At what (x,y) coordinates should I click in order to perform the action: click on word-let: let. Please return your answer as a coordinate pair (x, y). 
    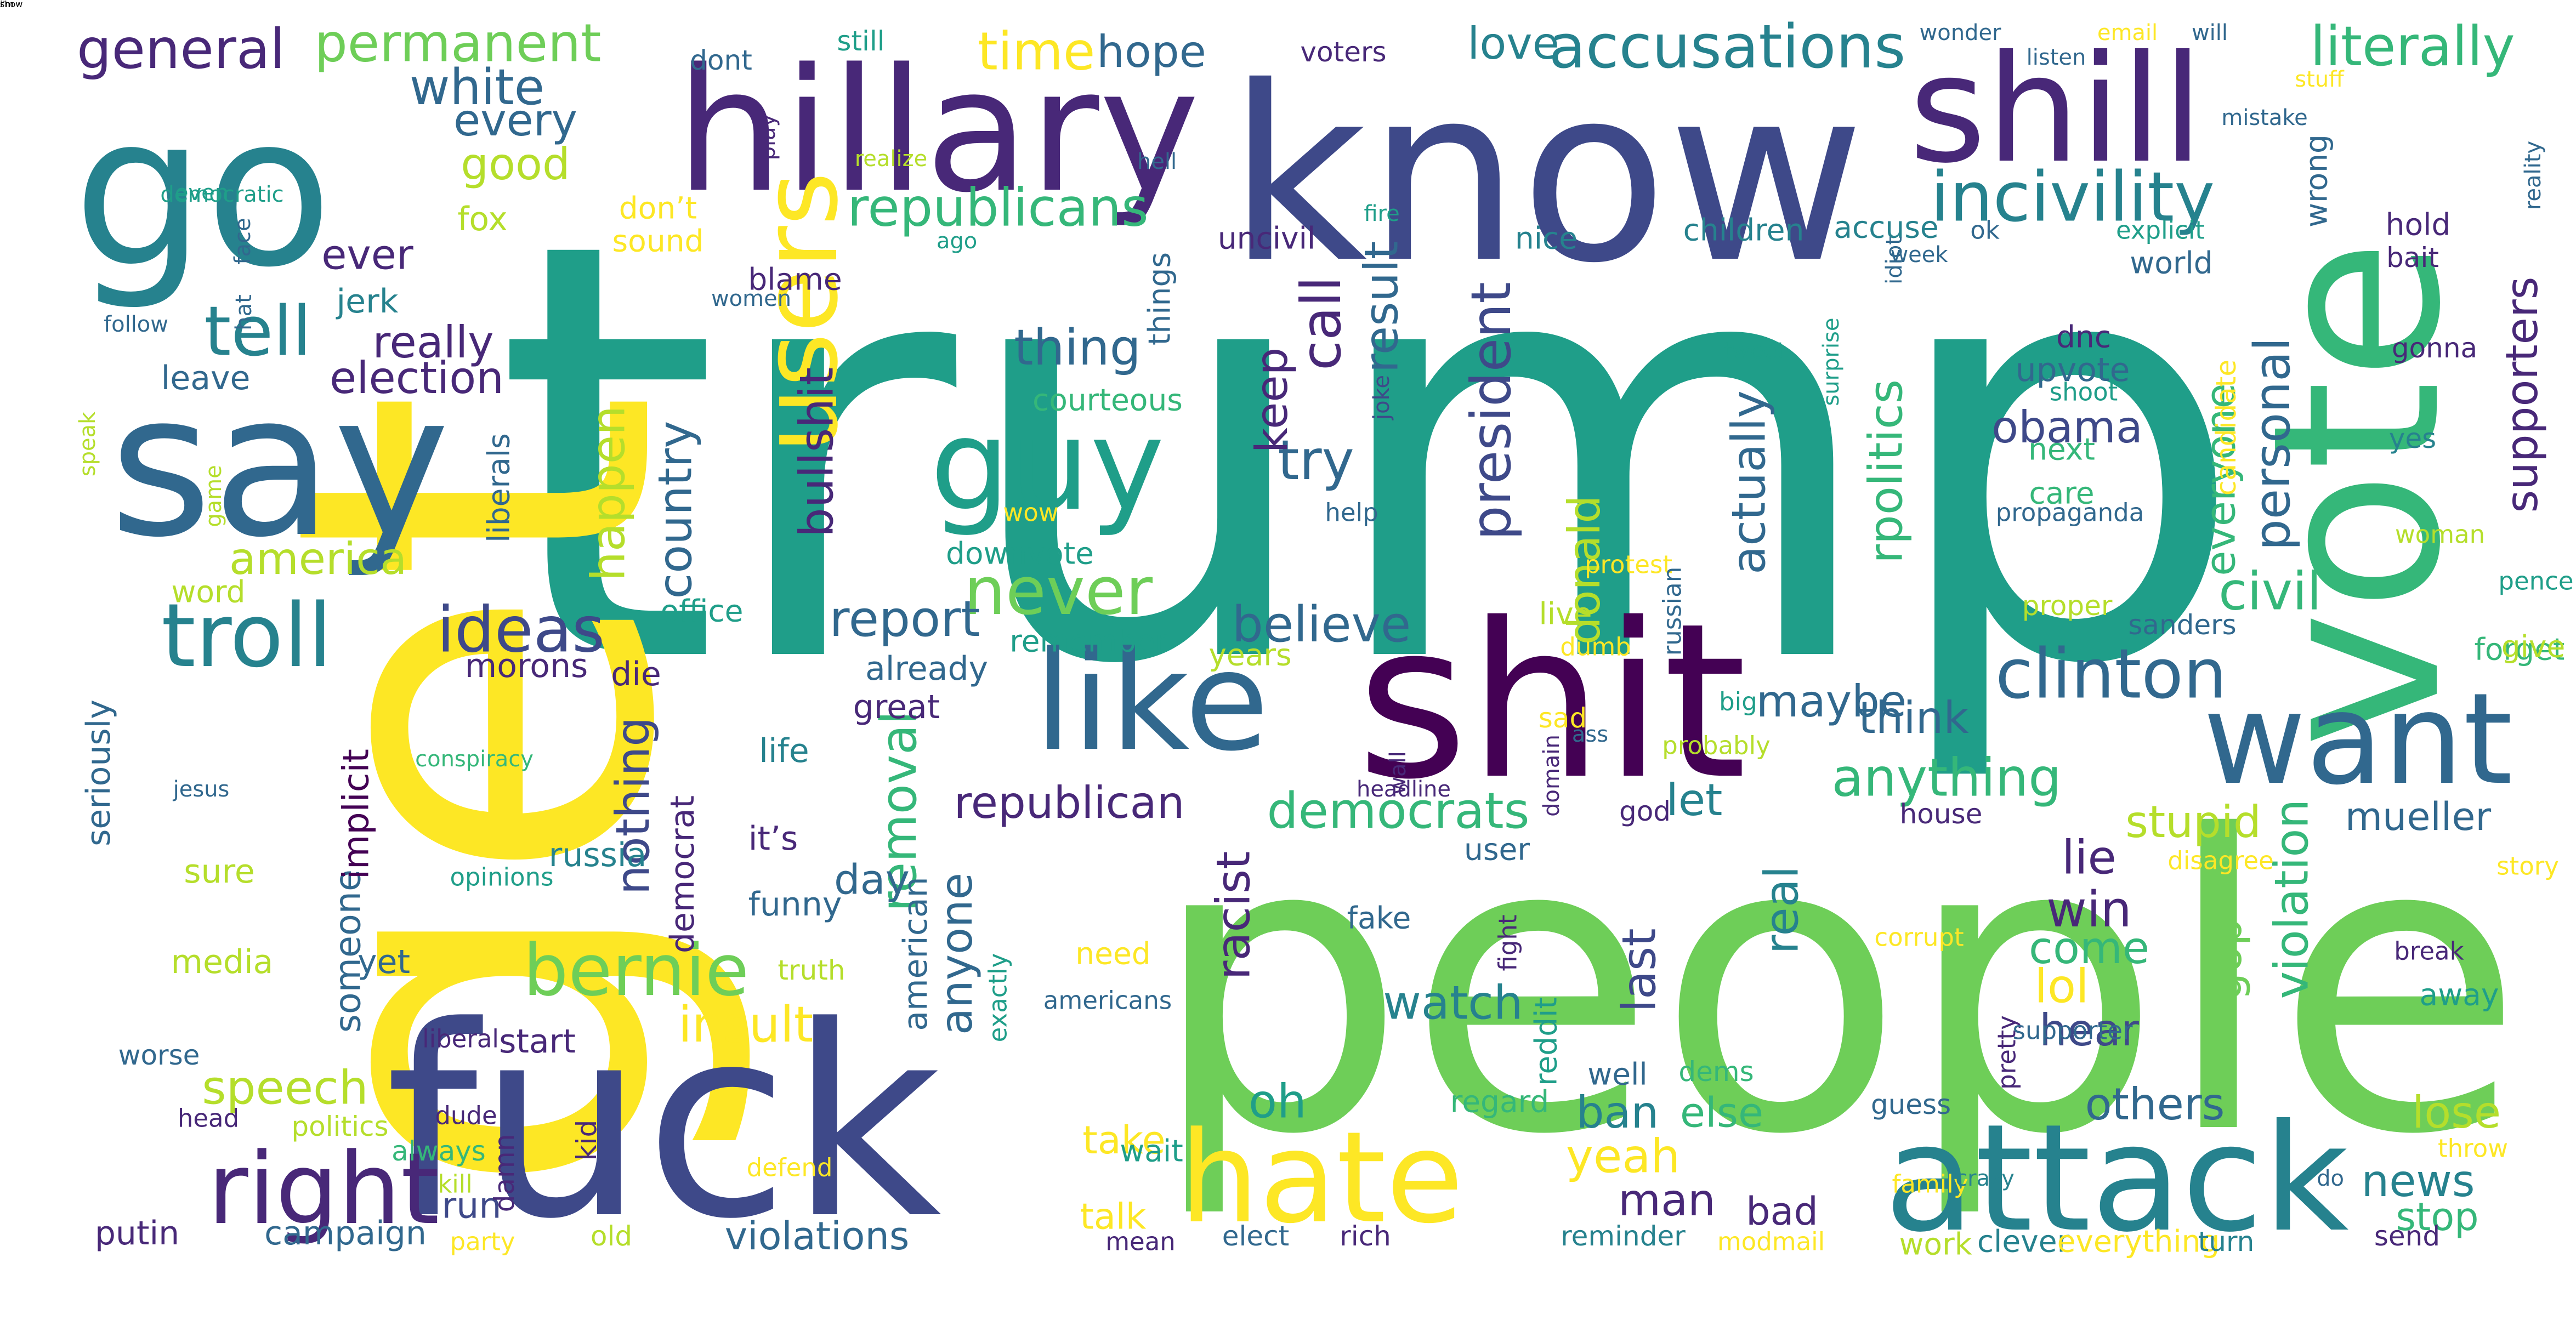
    Looking at the image, I should click on (1694, 800).